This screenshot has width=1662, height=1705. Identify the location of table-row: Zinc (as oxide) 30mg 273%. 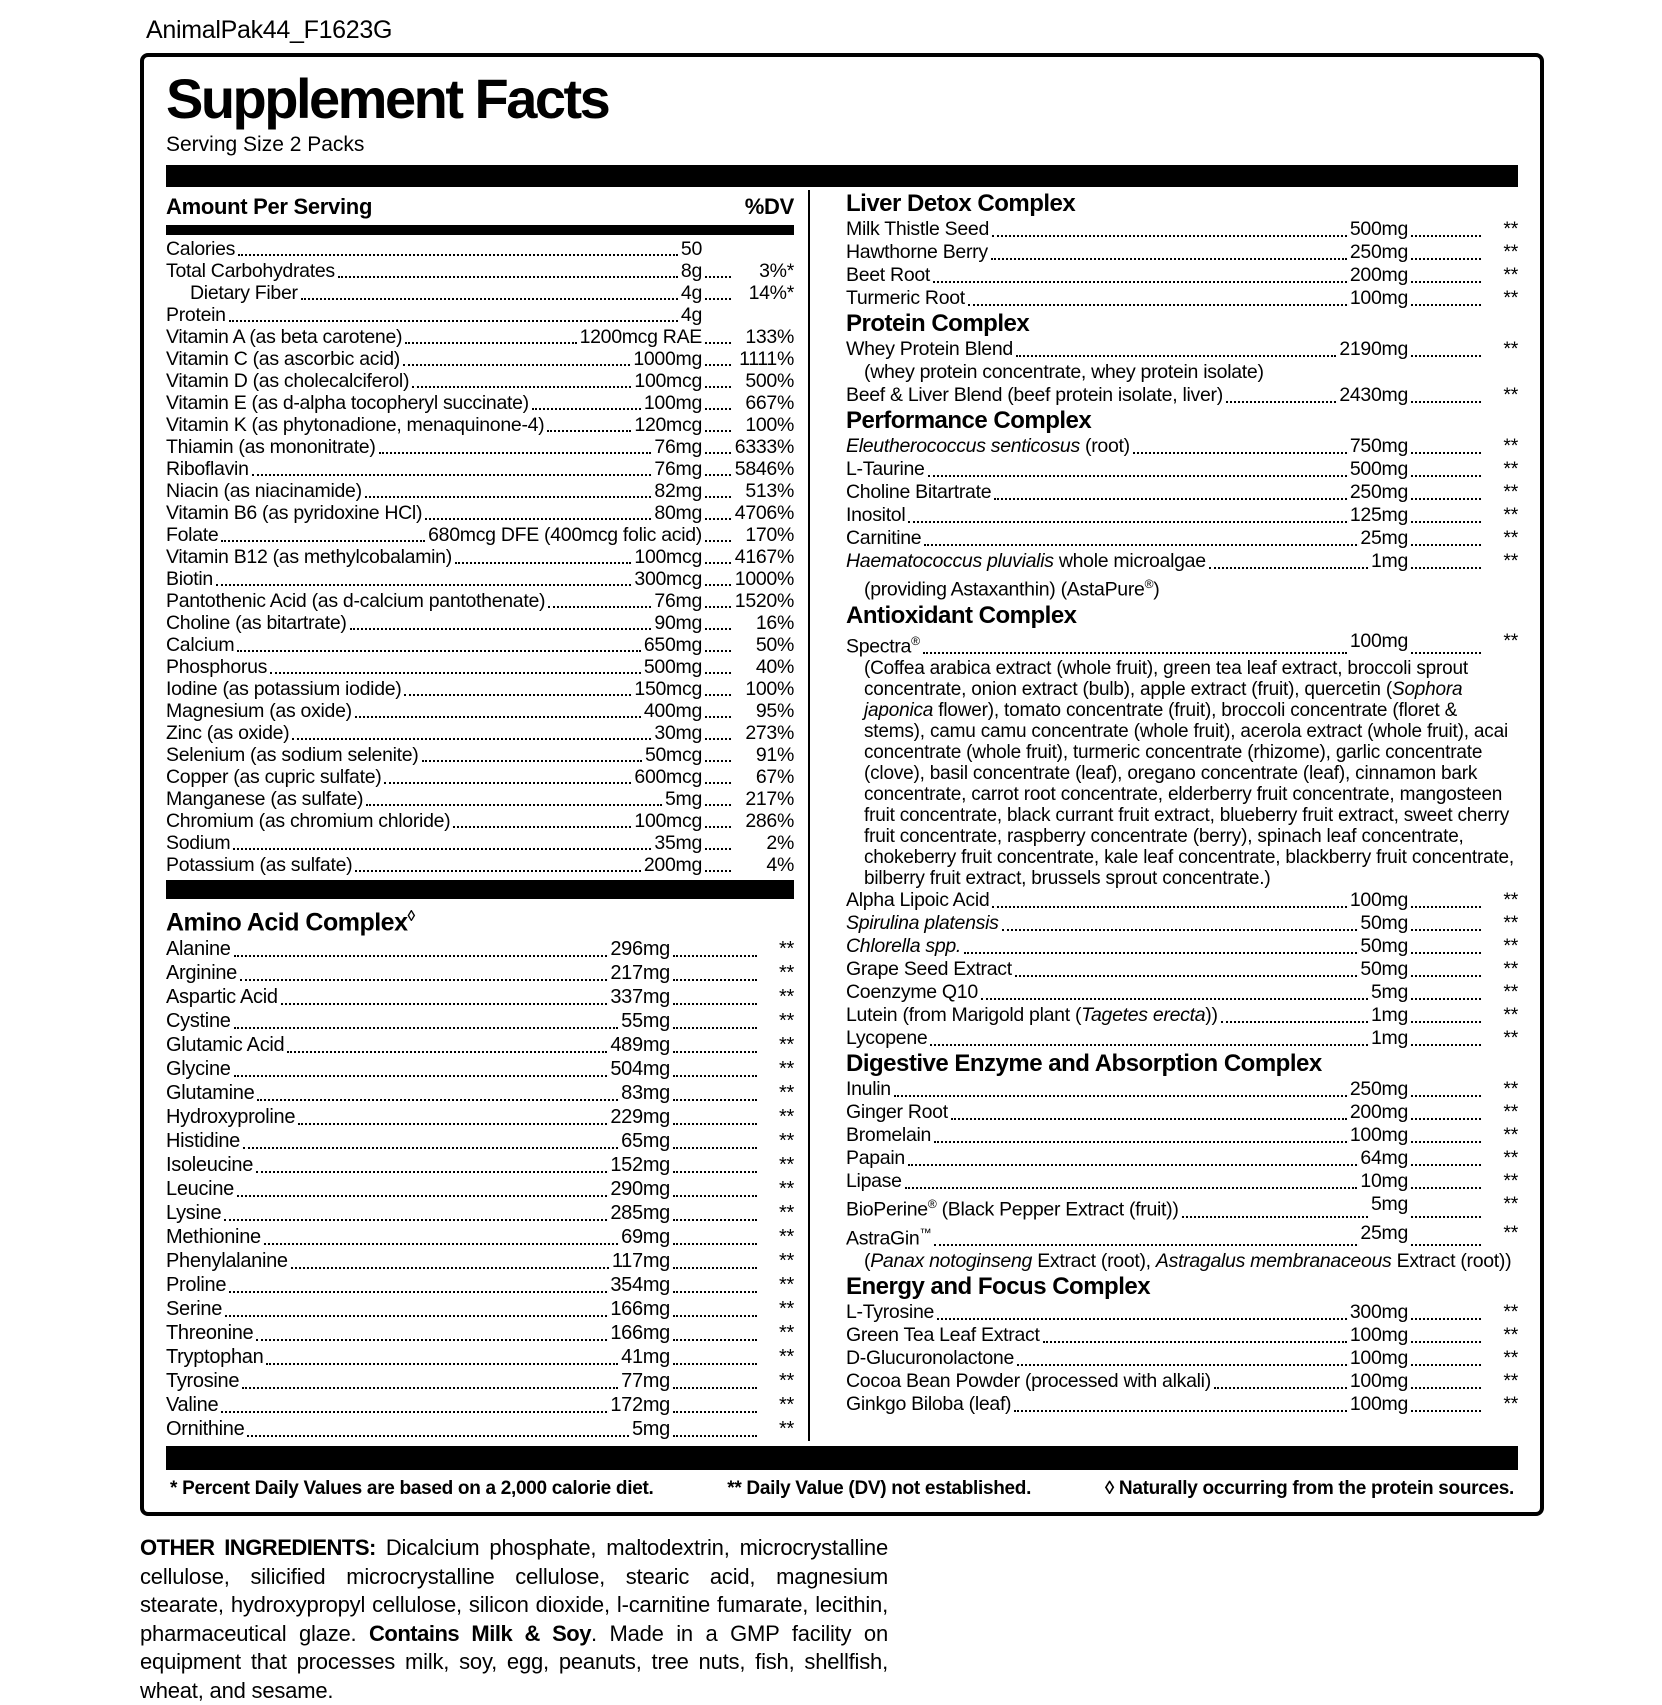
(480, 733).